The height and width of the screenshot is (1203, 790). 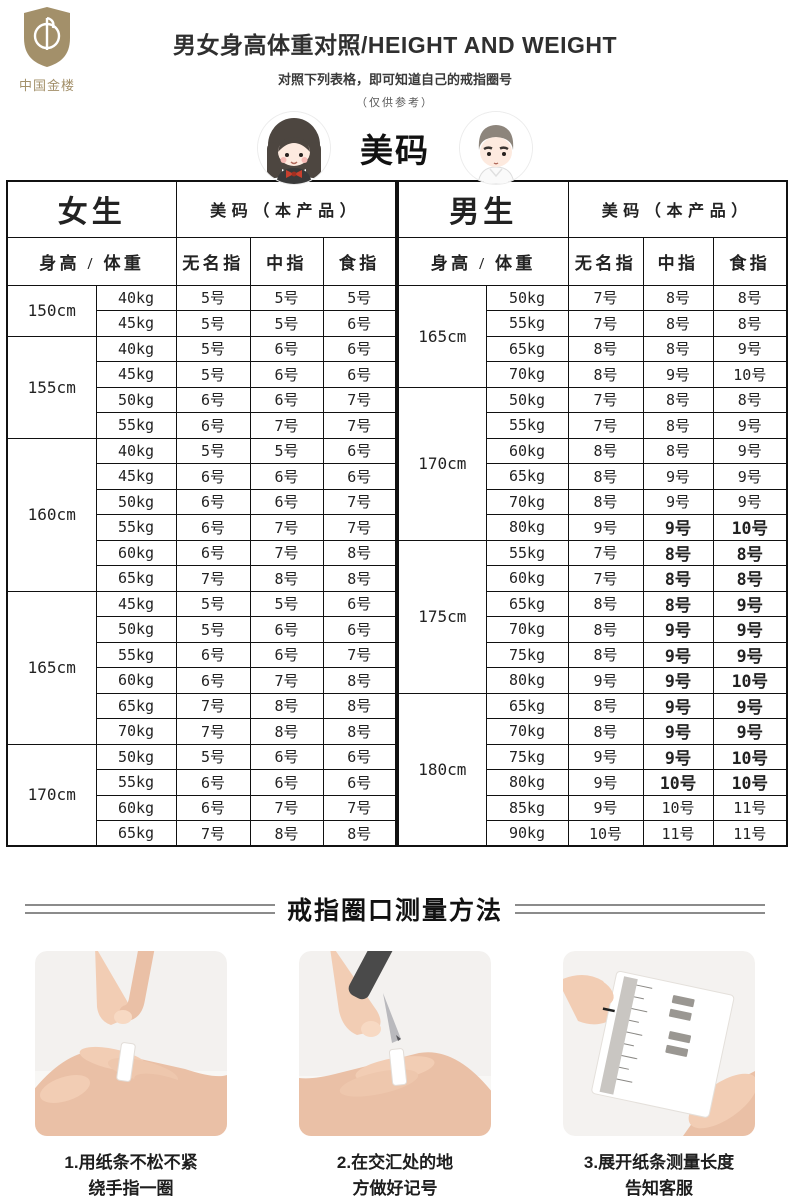 I want to click on male-table-row: 90kg 10号 11号 11号, so click(x=593, y=833).